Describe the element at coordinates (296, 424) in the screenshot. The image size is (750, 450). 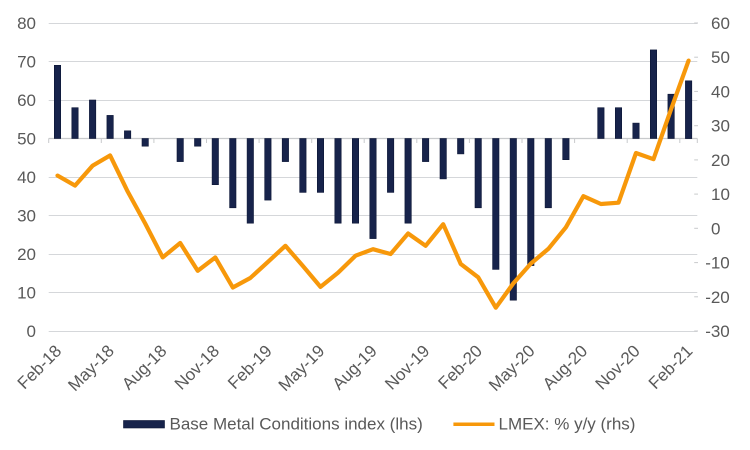
I see `svg-text:Base Metal Conditions index (l: Base Metal Conditions index (lhs)` at that location.